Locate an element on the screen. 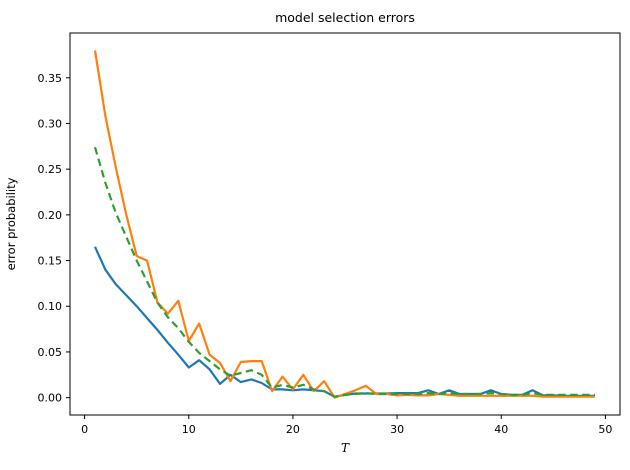  y-tick-label: 0.35 is located at coordinates (50, 78).